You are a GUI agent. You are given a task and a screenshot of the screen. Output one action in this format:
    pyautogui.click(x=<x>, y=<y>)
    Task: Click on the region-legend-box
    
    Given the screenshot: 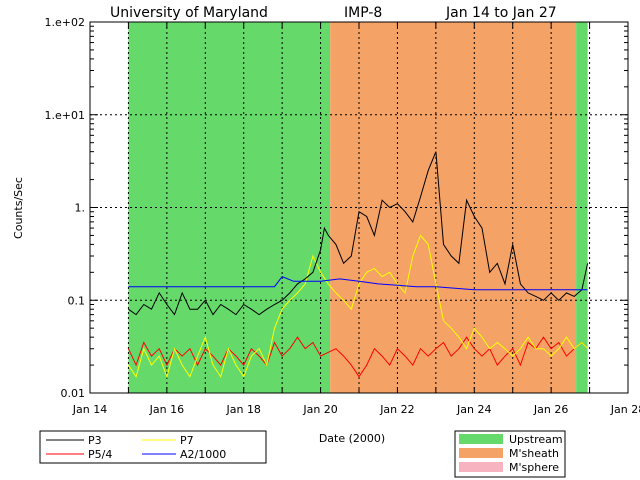 What is the action you would take?
    pyautogui.click(x=510, y=454)
    